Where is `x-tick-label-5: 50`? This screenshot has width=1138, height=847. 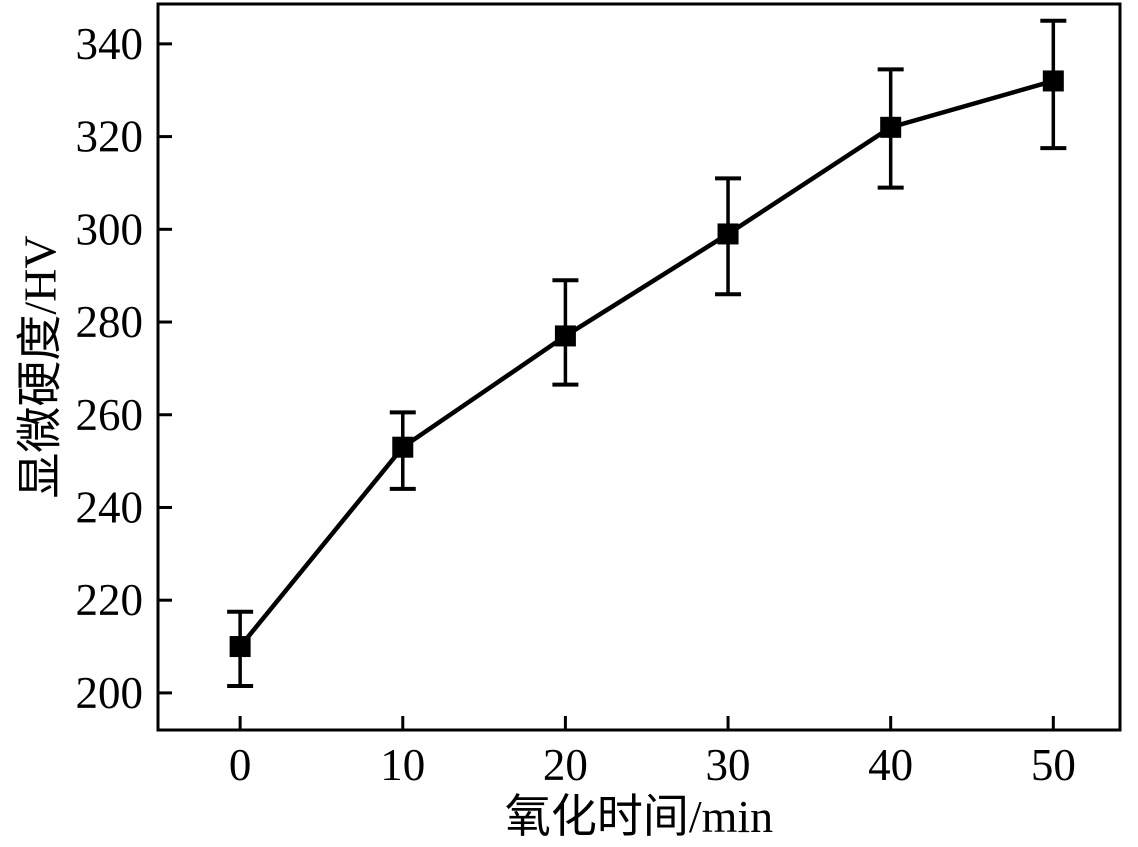 x-tick-label-5: 50 is located at coordinates (1053, 765).